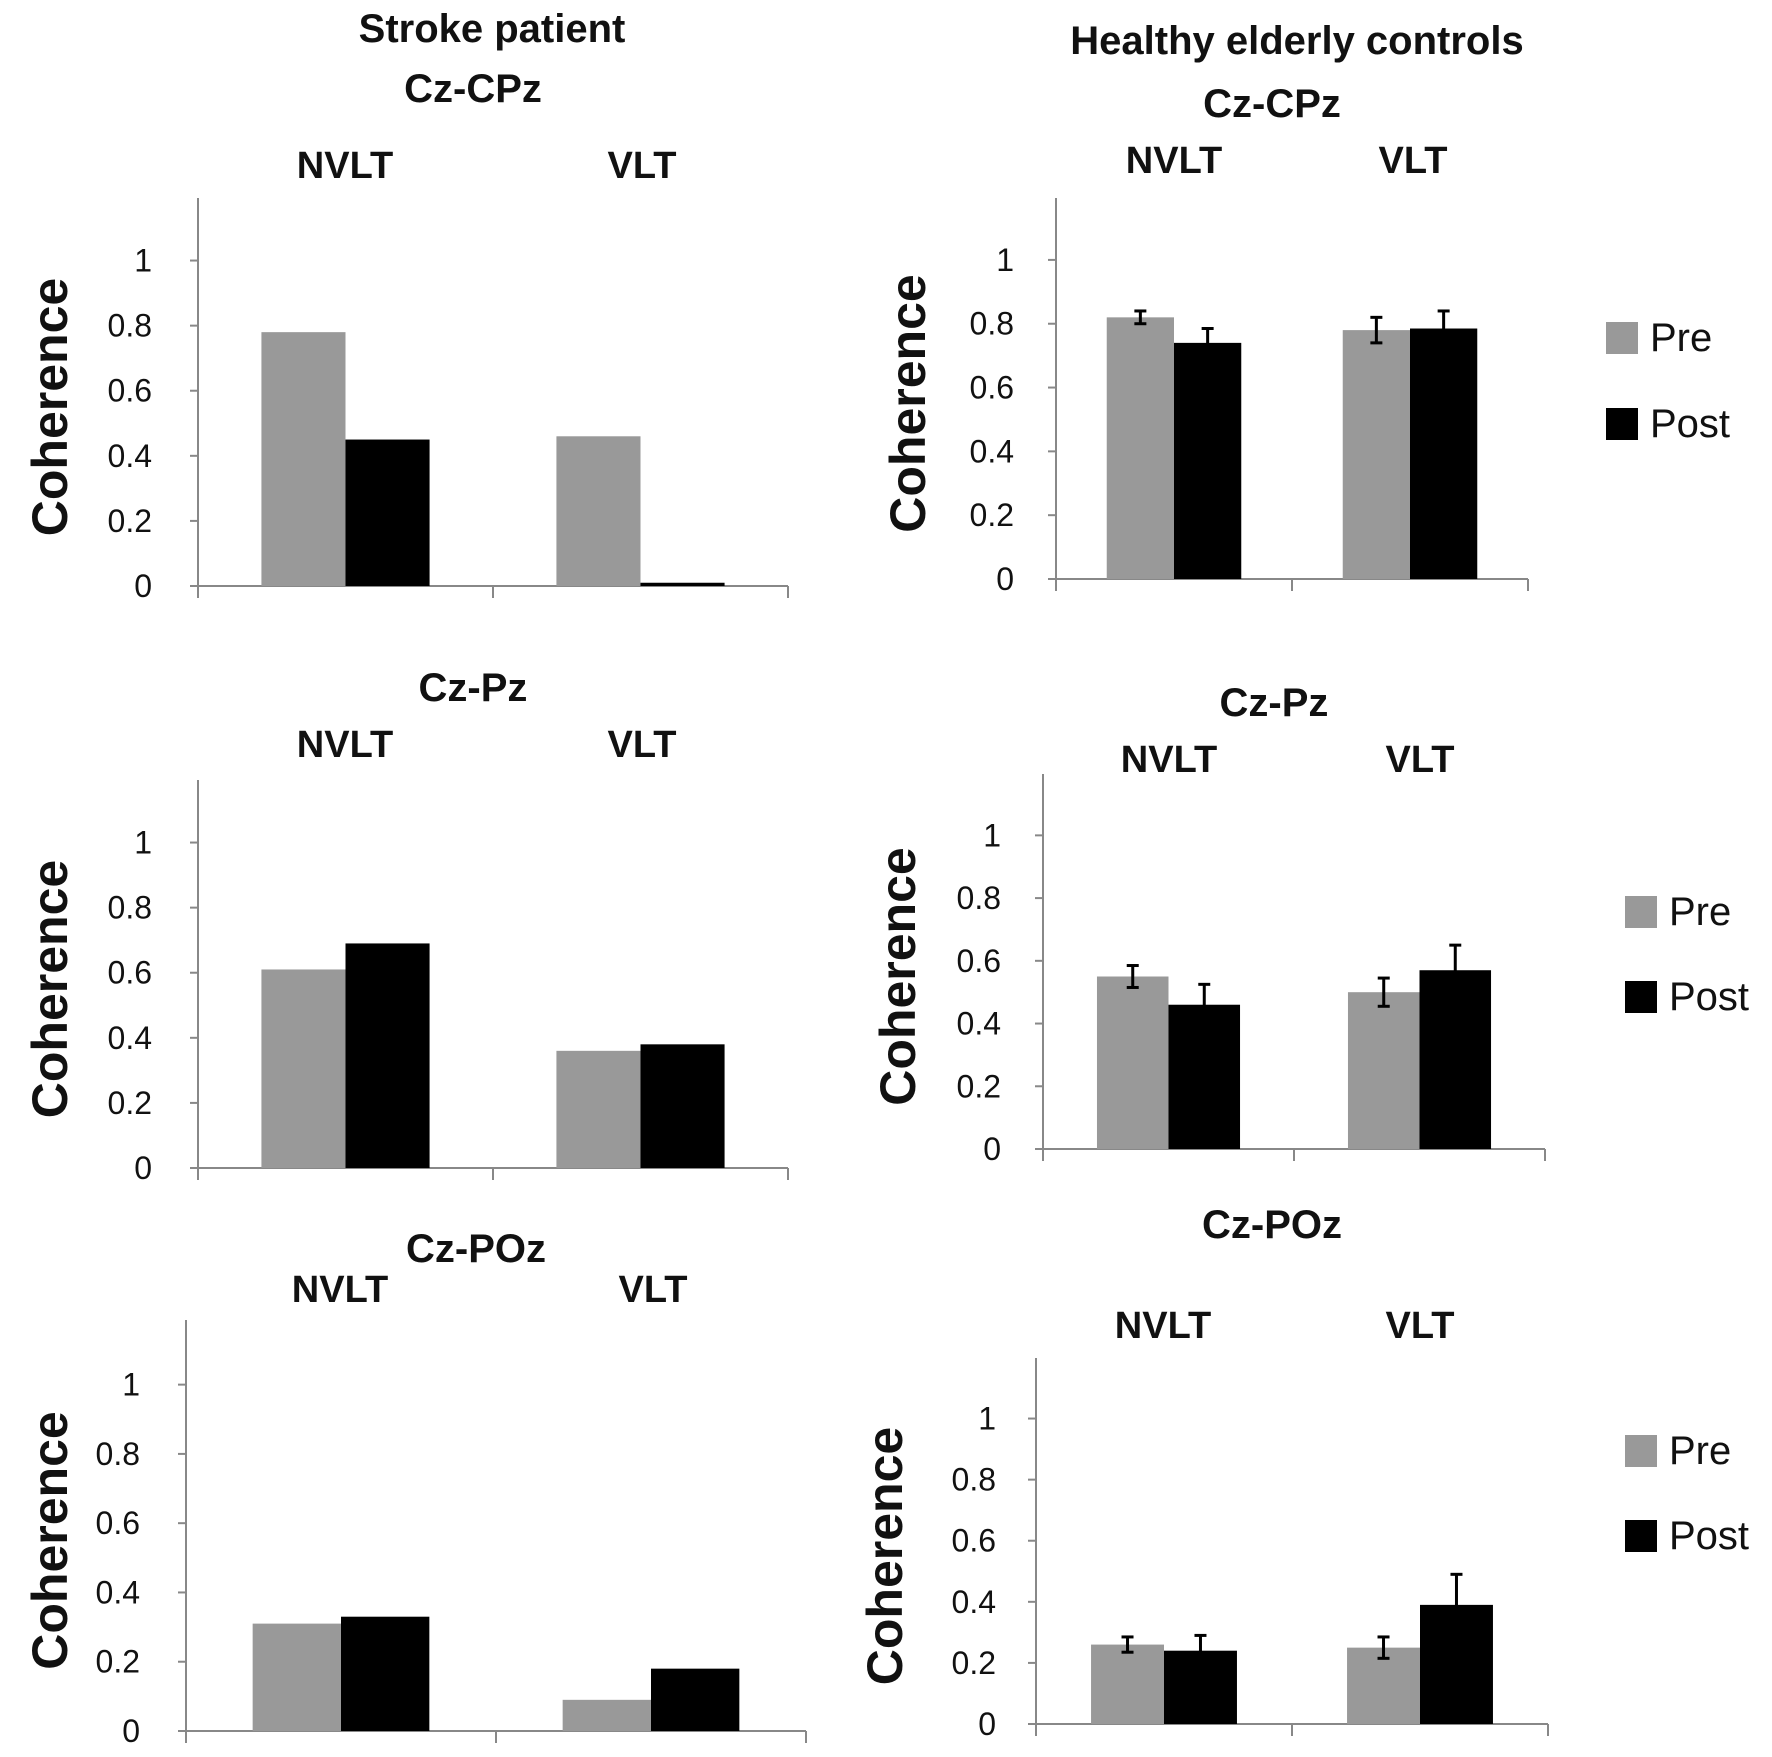 The height and width of the screenshot is (1757, 1772). What do you see at coordinates (414, 1488) in the screenshot?
I see `chart-panel-5: Cz-POz NVLT VLT Coherence 0 0.2 0.4 0.6 0.8 1` at bounding box center [414, 1488].